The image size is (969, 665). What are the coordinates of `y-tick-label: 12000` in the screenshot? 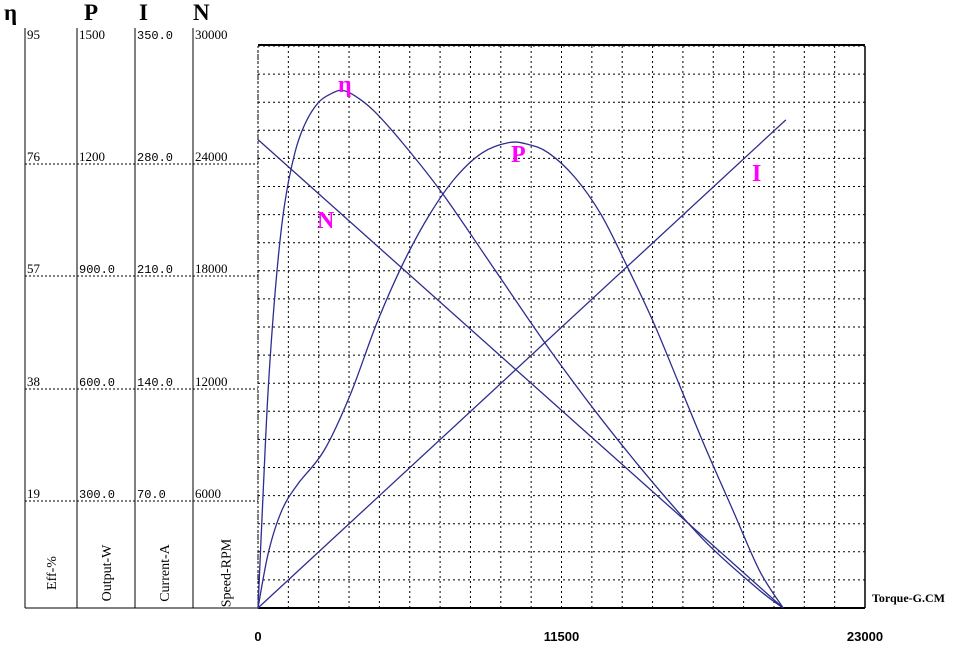 It's located at (211, 381).